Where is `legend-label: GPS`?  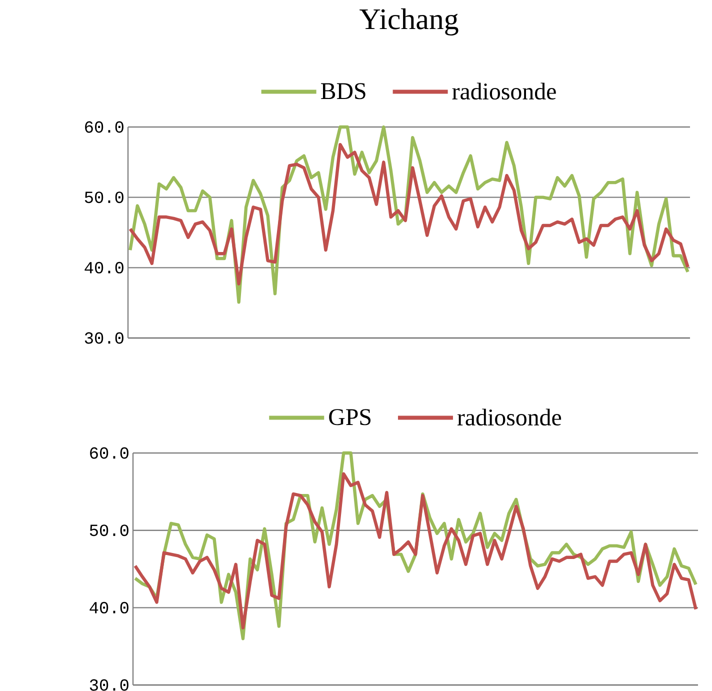 legend-label: GPS is located at coordinates (349, 417).